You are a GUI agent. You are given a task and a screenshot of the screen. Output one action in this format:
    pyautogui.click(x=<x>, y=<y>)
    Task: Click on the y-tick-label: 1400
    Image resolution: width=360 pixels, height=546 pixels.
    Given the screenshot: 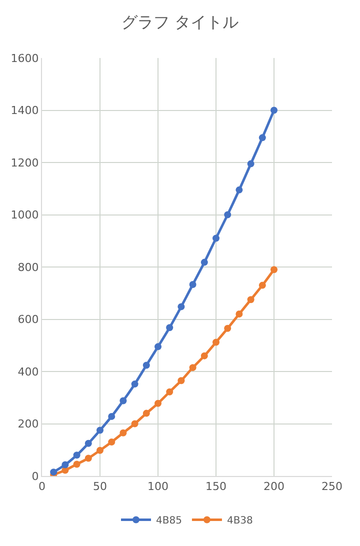 What is the action you would take?
    pyautogui.click(x=24, y=111)
    